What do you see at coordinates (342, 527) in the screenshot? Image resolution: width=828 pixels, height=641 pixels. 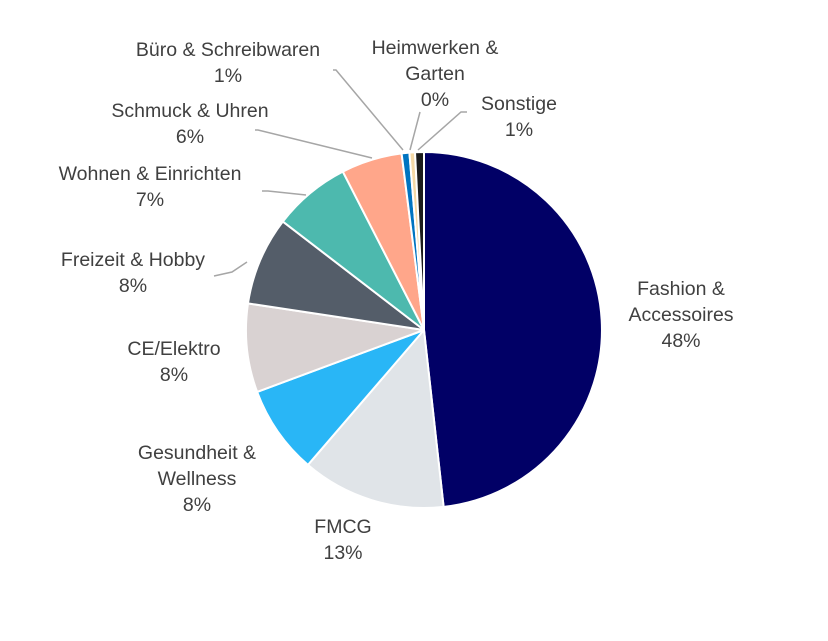 I see `data-label-name-1: FMCG` at bounding box center [342, 527].